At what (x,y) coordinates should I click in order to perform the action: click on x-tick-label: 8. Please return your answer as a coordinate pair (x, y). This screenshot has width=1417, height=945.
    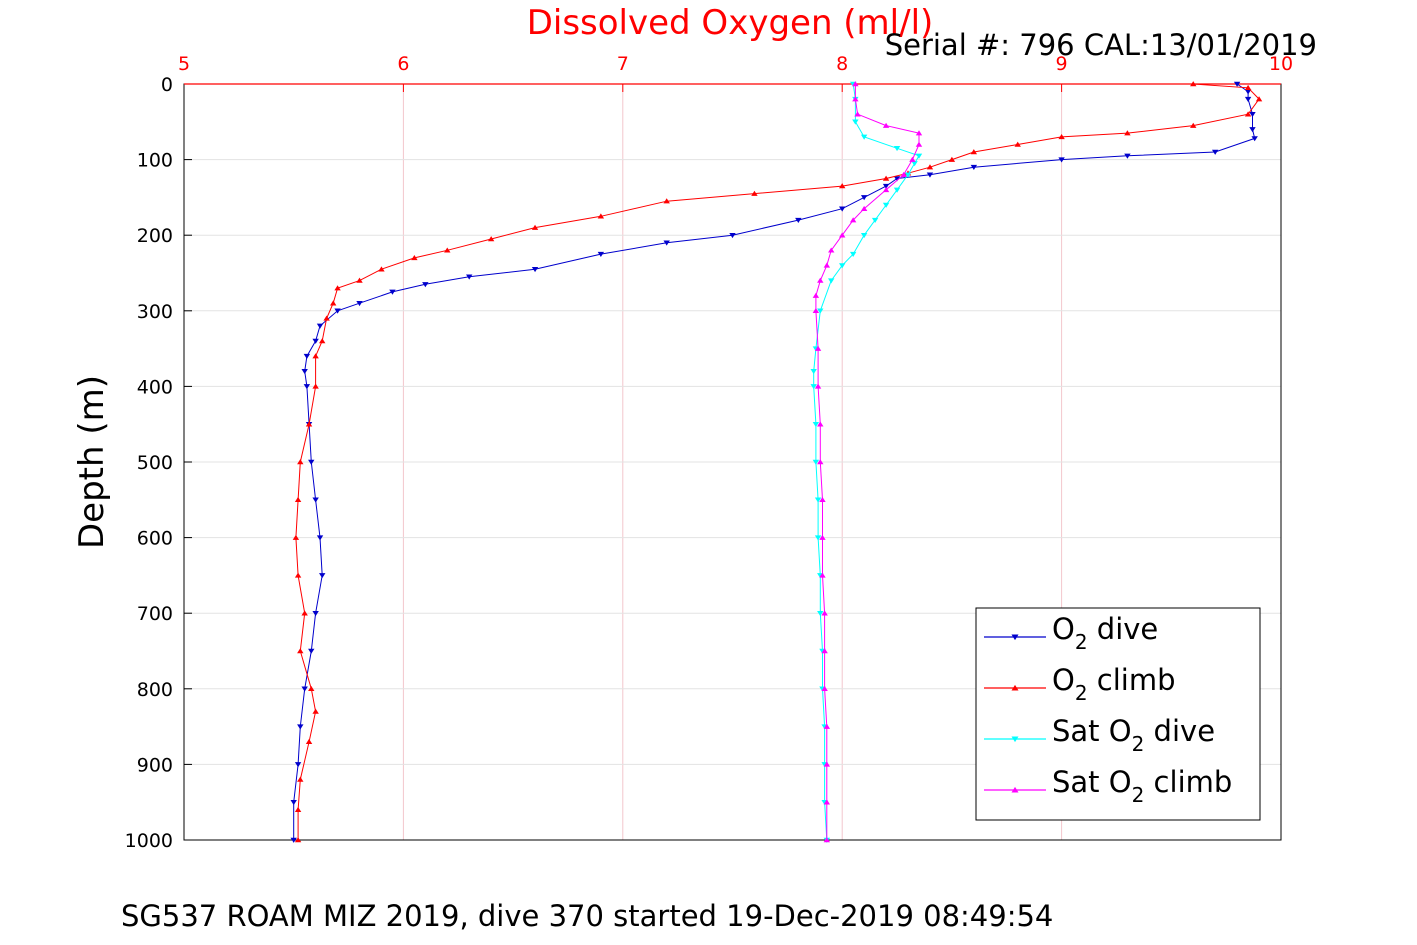
    Looking at the image, I should click on (842, 64).